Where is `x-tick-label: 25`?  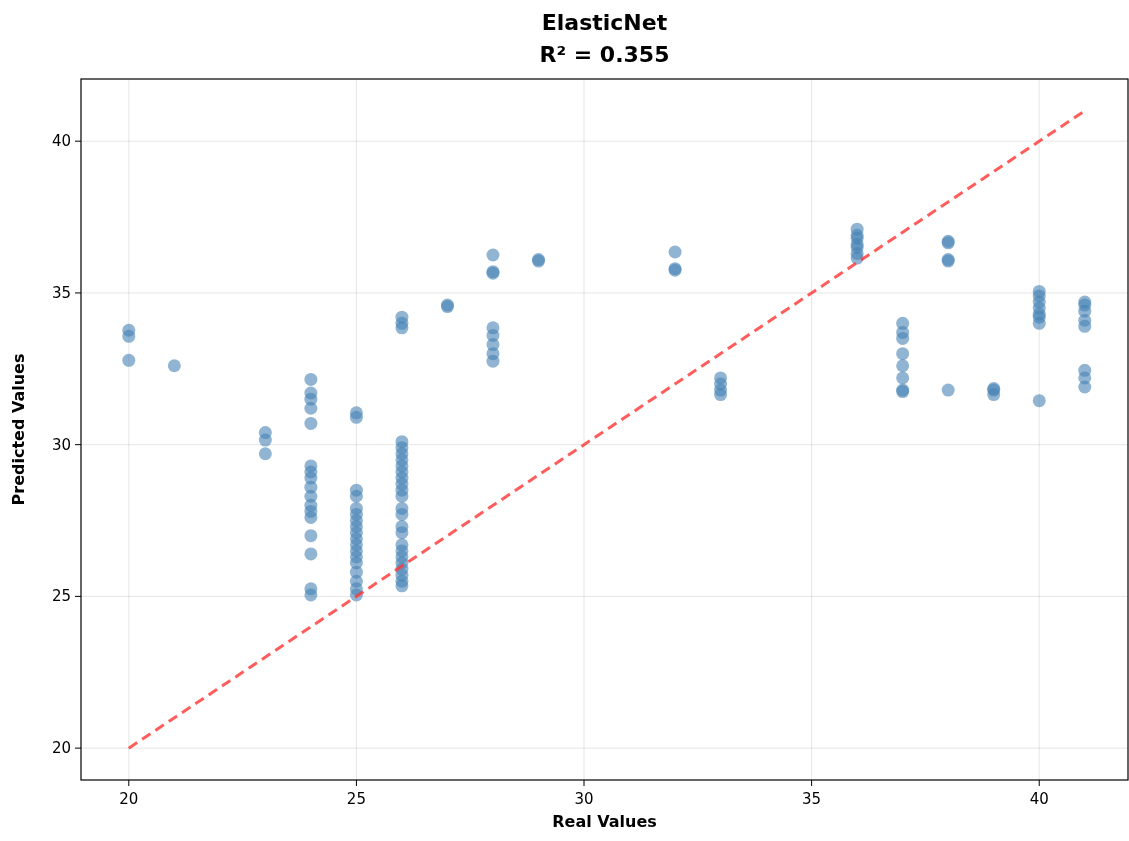
x-tick-label: 25 is located at coordinates (356, 799).